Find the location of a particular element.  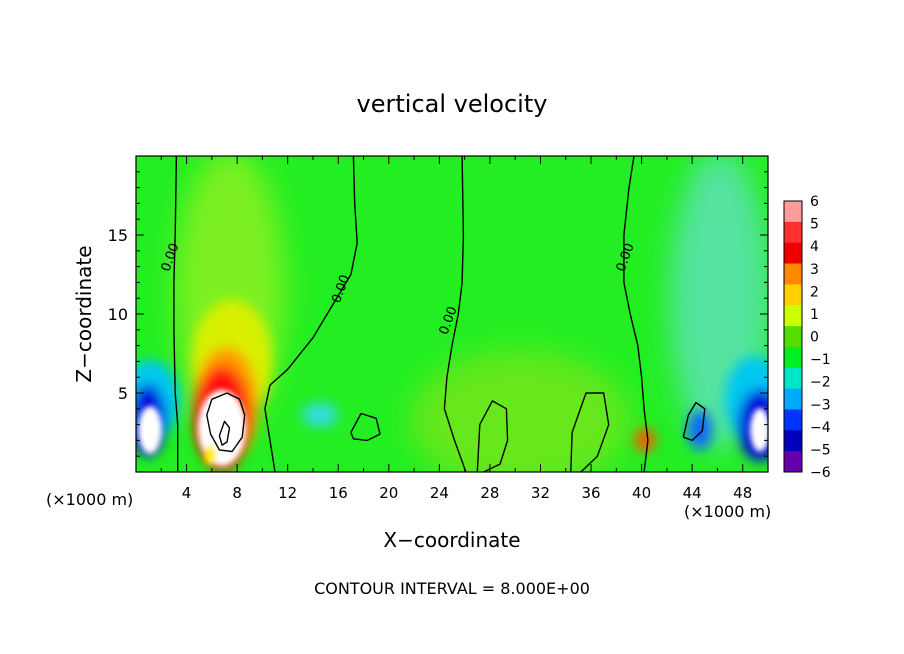

x-axis-label: X−coordinate is located at coordinates (451, 540).